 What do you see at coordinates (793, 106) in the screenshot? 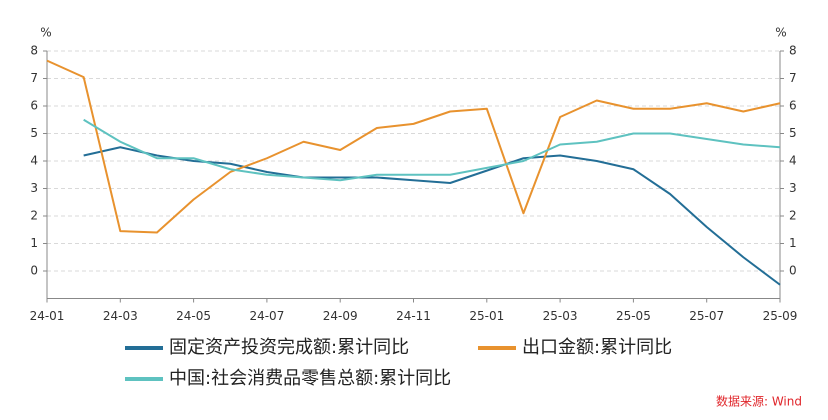
I see `y2-tick-label: 6` at bounding box center [793, 106].